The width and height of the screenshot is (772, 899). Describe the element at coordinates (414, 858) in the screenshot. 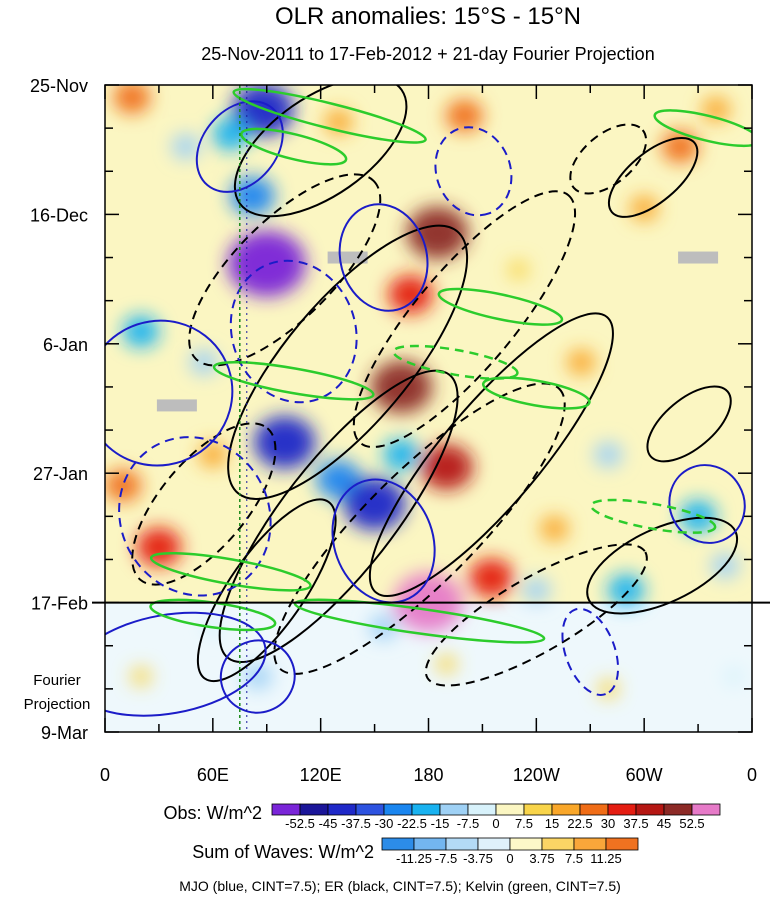

I see `waves-colorbar-level-0: -11.25` at that location.